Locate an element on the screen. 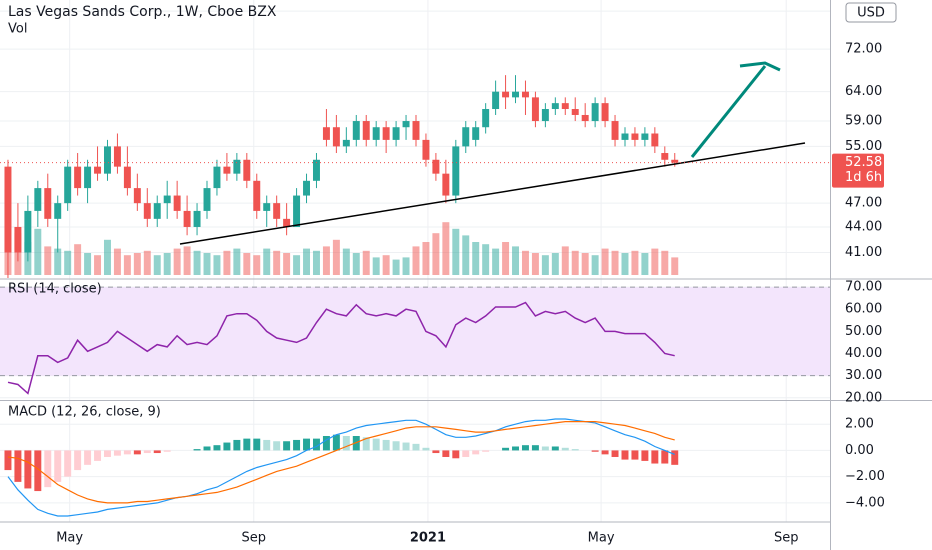 This screenshot has width=932, height=550. rsi-band-layer is located at coordinates (415, 331).